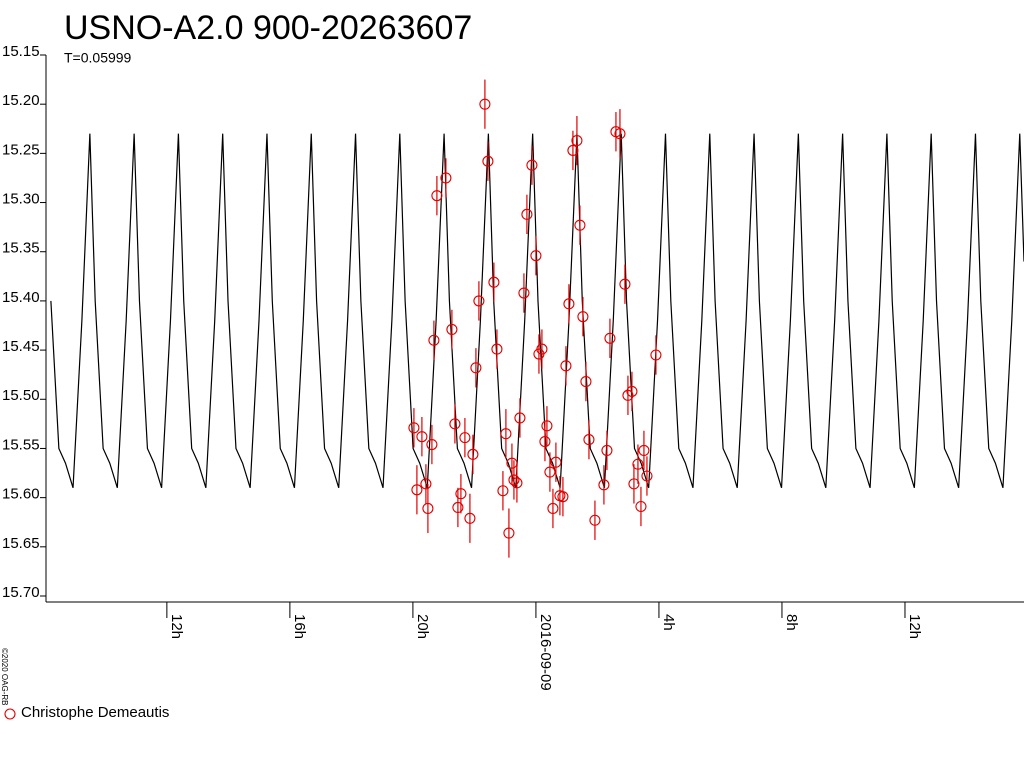  Describe the element at coordinates (21, 199) in the screenshot. I see `y-tick-label: 15.30` at that location.